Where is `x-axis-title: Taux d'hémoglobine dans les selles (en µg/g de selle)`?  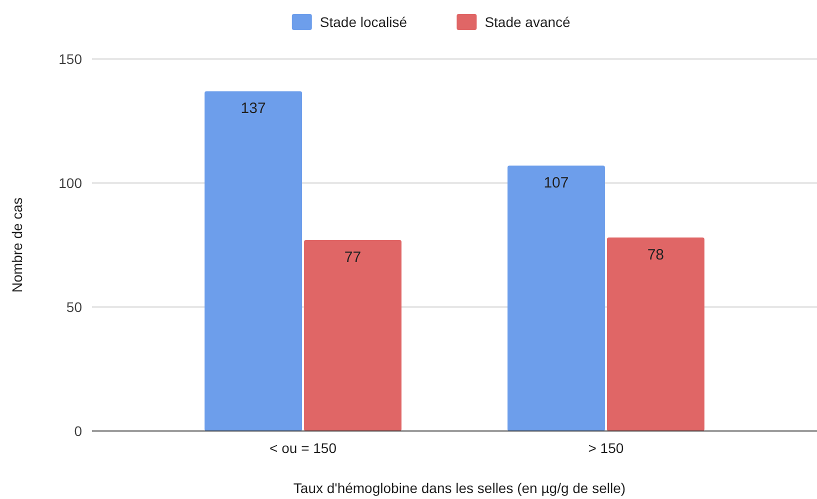
x-axis-title: Taux d'hémoglobine dans les selles (en µg/g de selle) is located at coordinates (459, 488).